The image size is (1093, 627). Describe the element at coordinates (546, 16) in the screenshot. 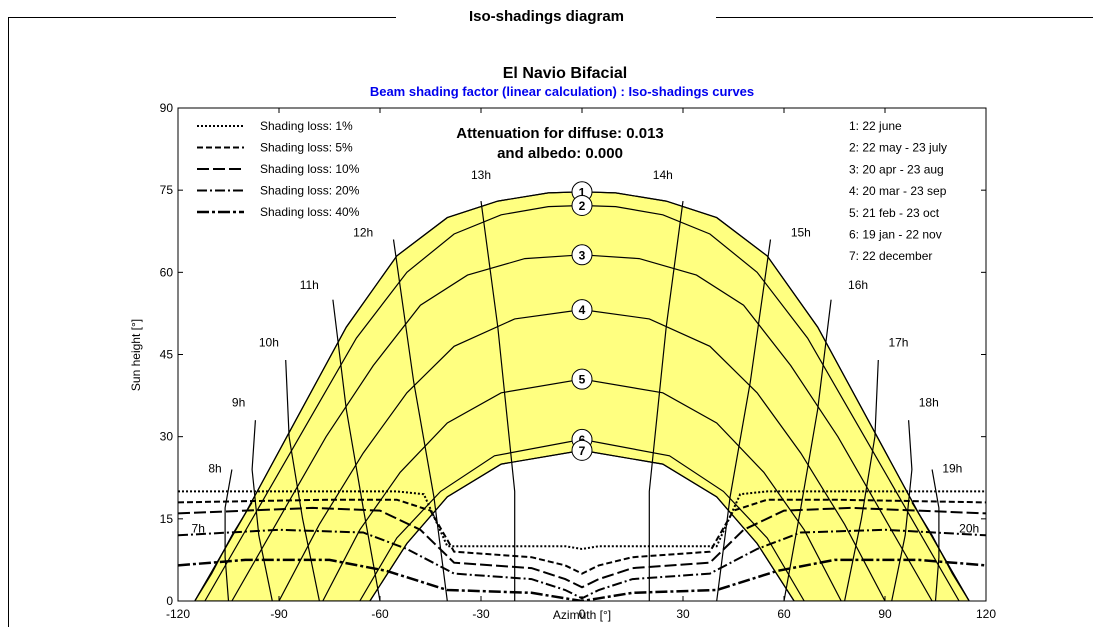

I see `panel-title: Iso-shadings diagram` at that location.